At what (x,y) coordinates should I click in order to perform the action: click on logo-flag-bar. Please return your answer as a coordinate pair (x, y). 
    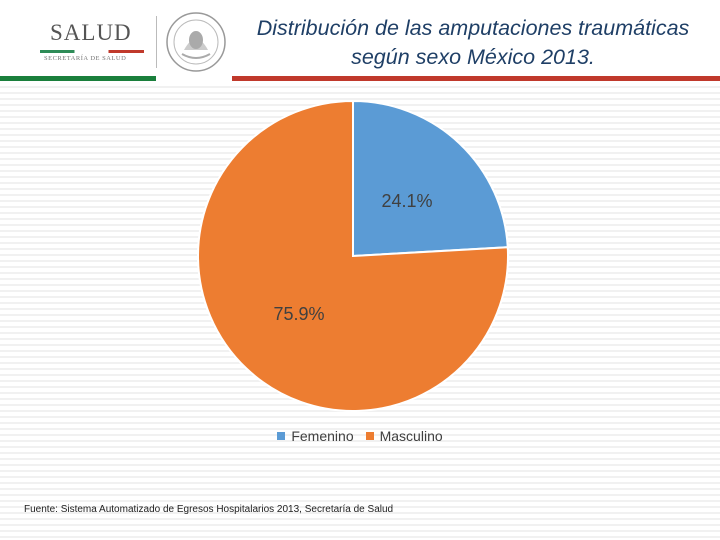
    Looking at the image, I should click on (92, 51).